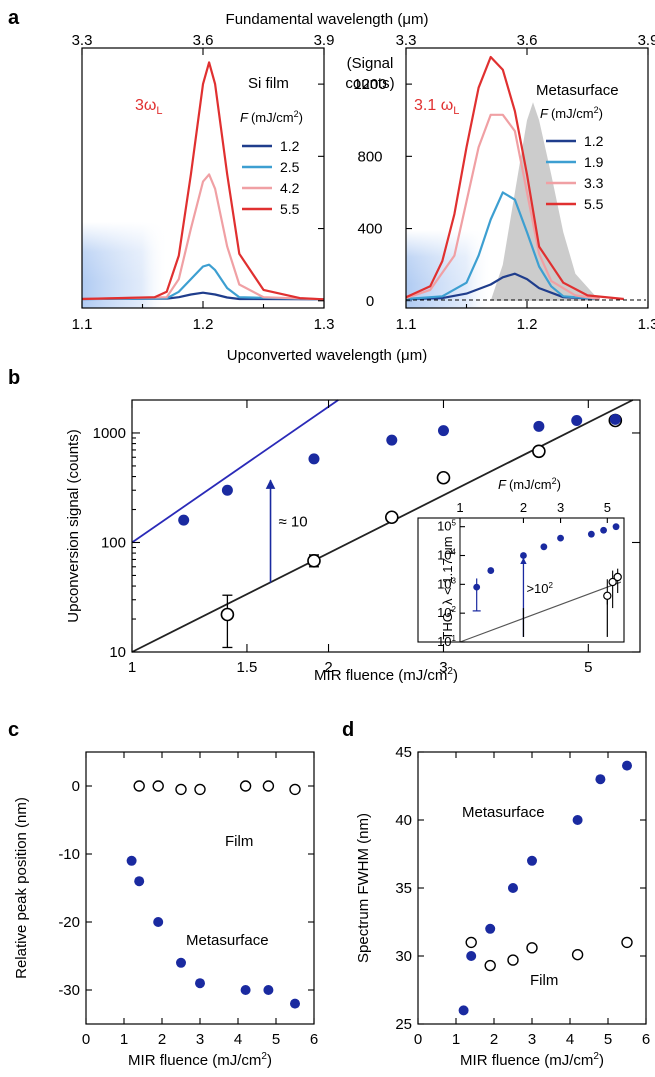 The image size is (655, 1077). What do you see at coordinates (113, 542) in the screenshot?
I see `panel-b-ytick-label-1: 100` at bounding box center [113, 542].